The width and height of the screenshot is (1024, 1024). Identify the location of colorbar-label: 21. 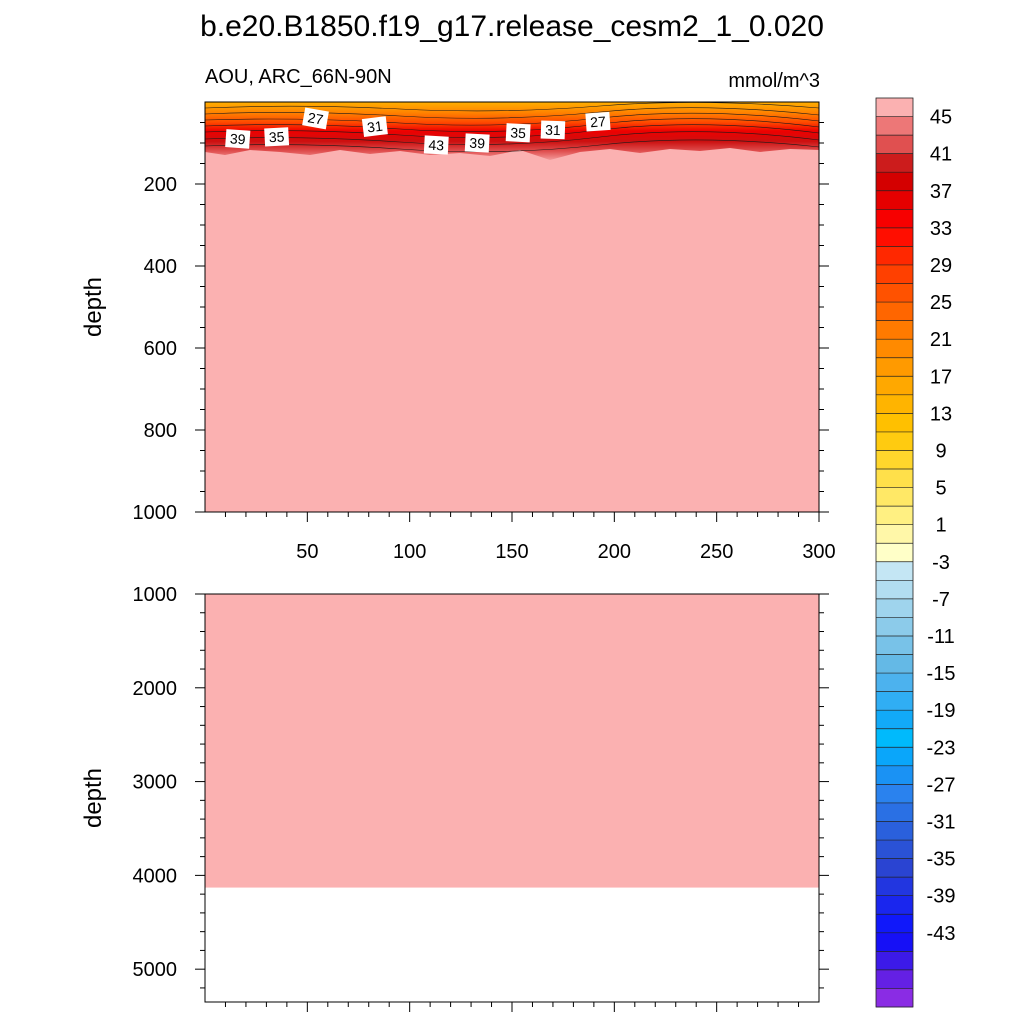
(941, 340).